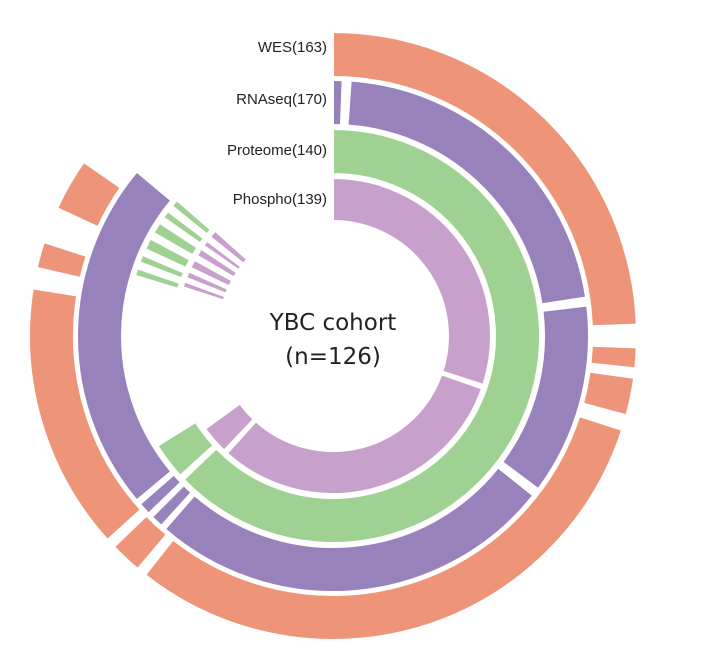  I want to click on center-count: (n=126), so click(333, 357).